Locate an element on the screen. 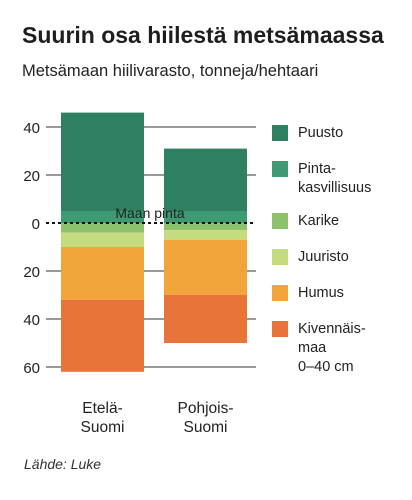 This screenshot has width=412, height=500. legend-item: Pinta- kasvillisuus is located at coordinates (321, 179).